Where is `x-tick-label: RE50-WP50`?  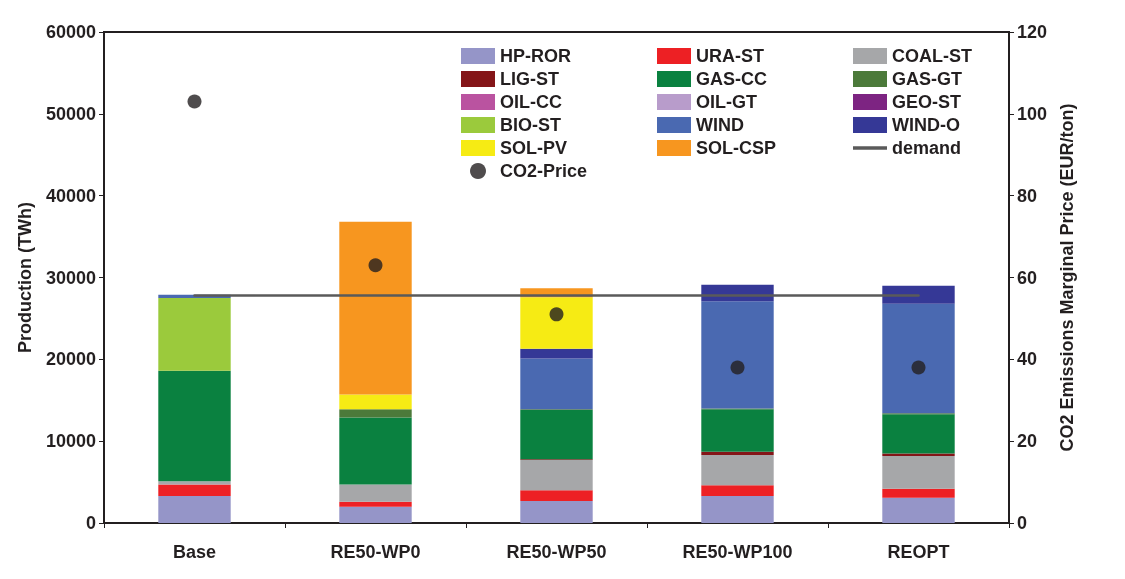 x-tick-label: RE50-WP50 is located at coordinates (556, 552).